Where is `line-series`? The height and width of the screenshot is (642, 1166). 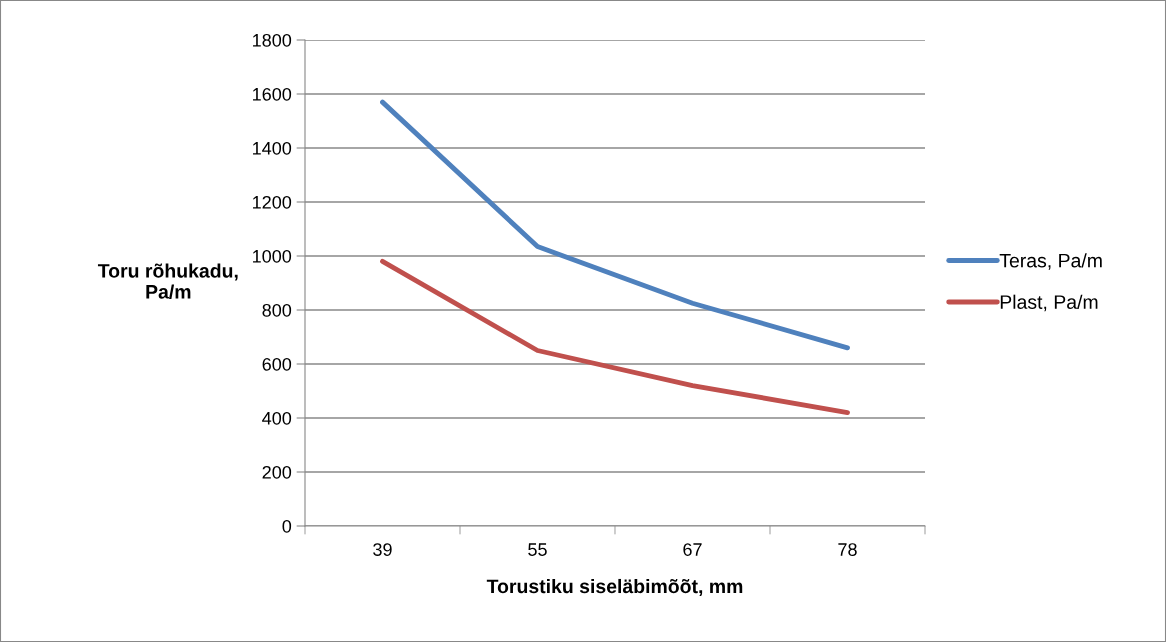
line-series is located at coordinates (615, 337).